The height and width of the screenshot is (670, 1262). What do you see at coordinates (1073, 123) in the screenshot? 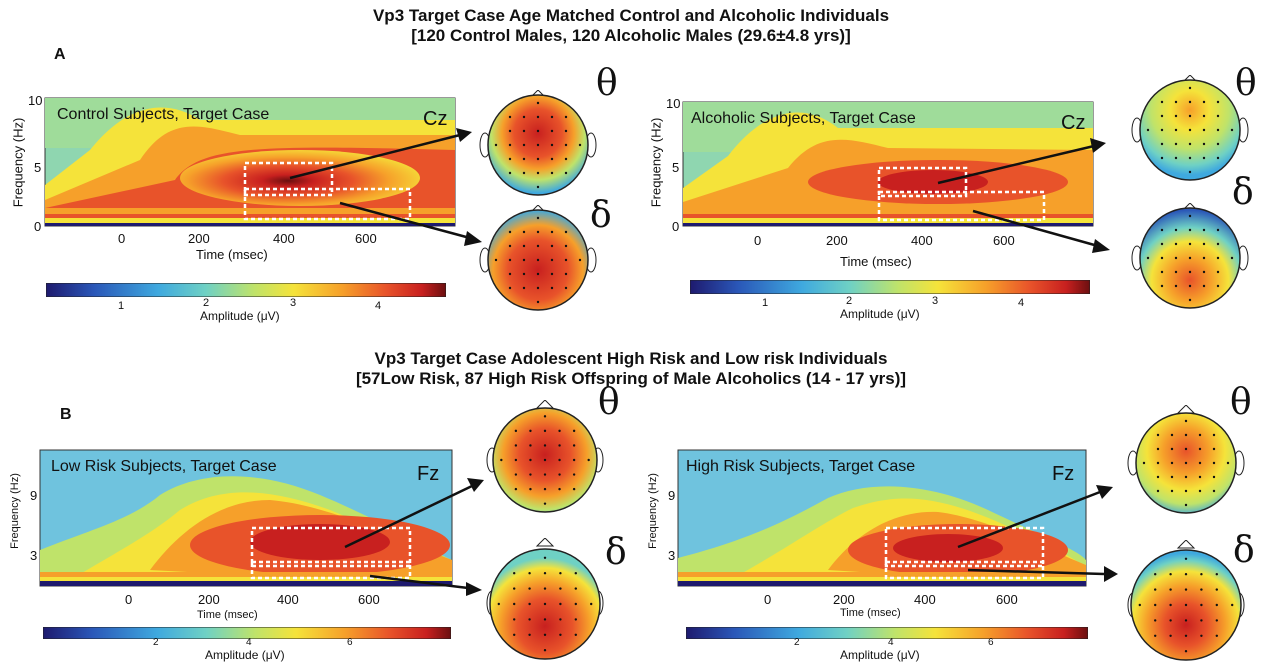
I see `electrode-label: Cz` at bounding box center [1073, 123].